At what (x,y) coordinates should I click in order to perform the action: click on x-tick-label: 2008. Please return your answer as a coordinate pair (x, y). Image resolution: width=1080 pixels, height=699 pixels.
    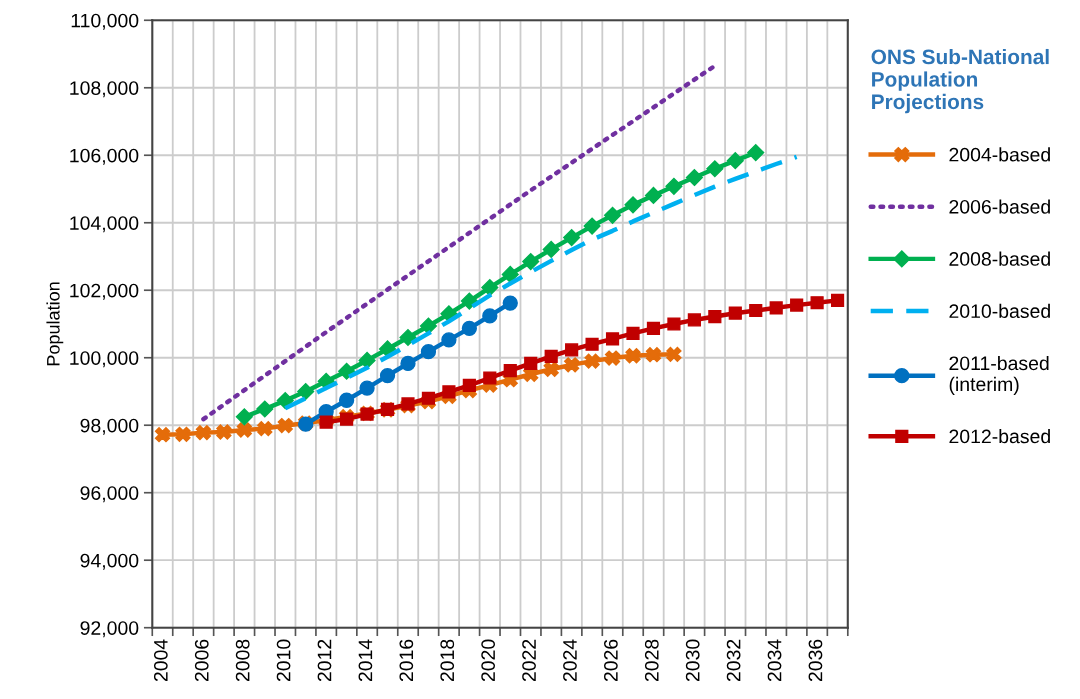
    Looking at the image, I should click on (242, 660).